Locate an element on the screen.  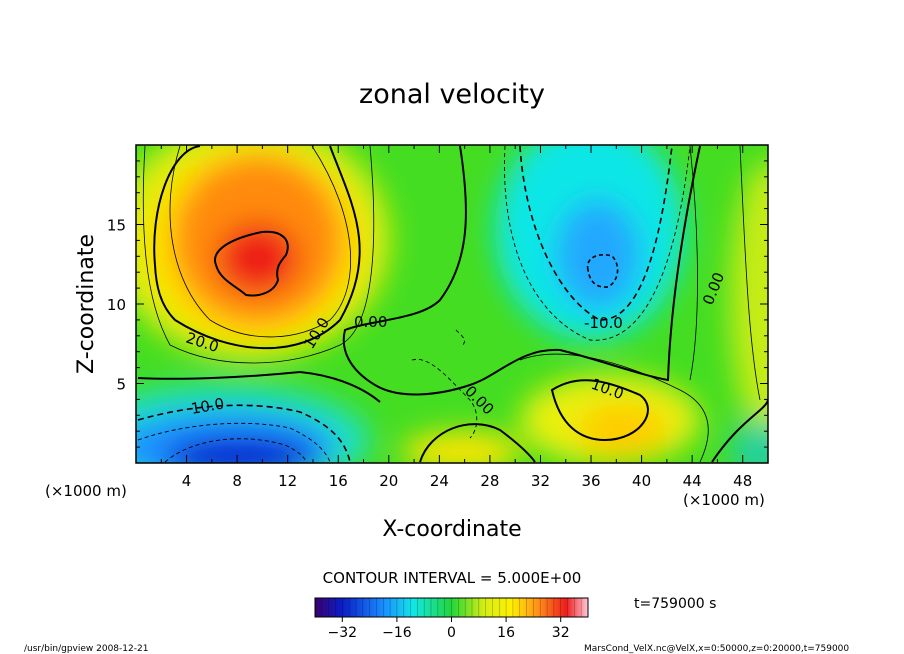
x-tick-label: 24 is located at coordinates (439, 481).